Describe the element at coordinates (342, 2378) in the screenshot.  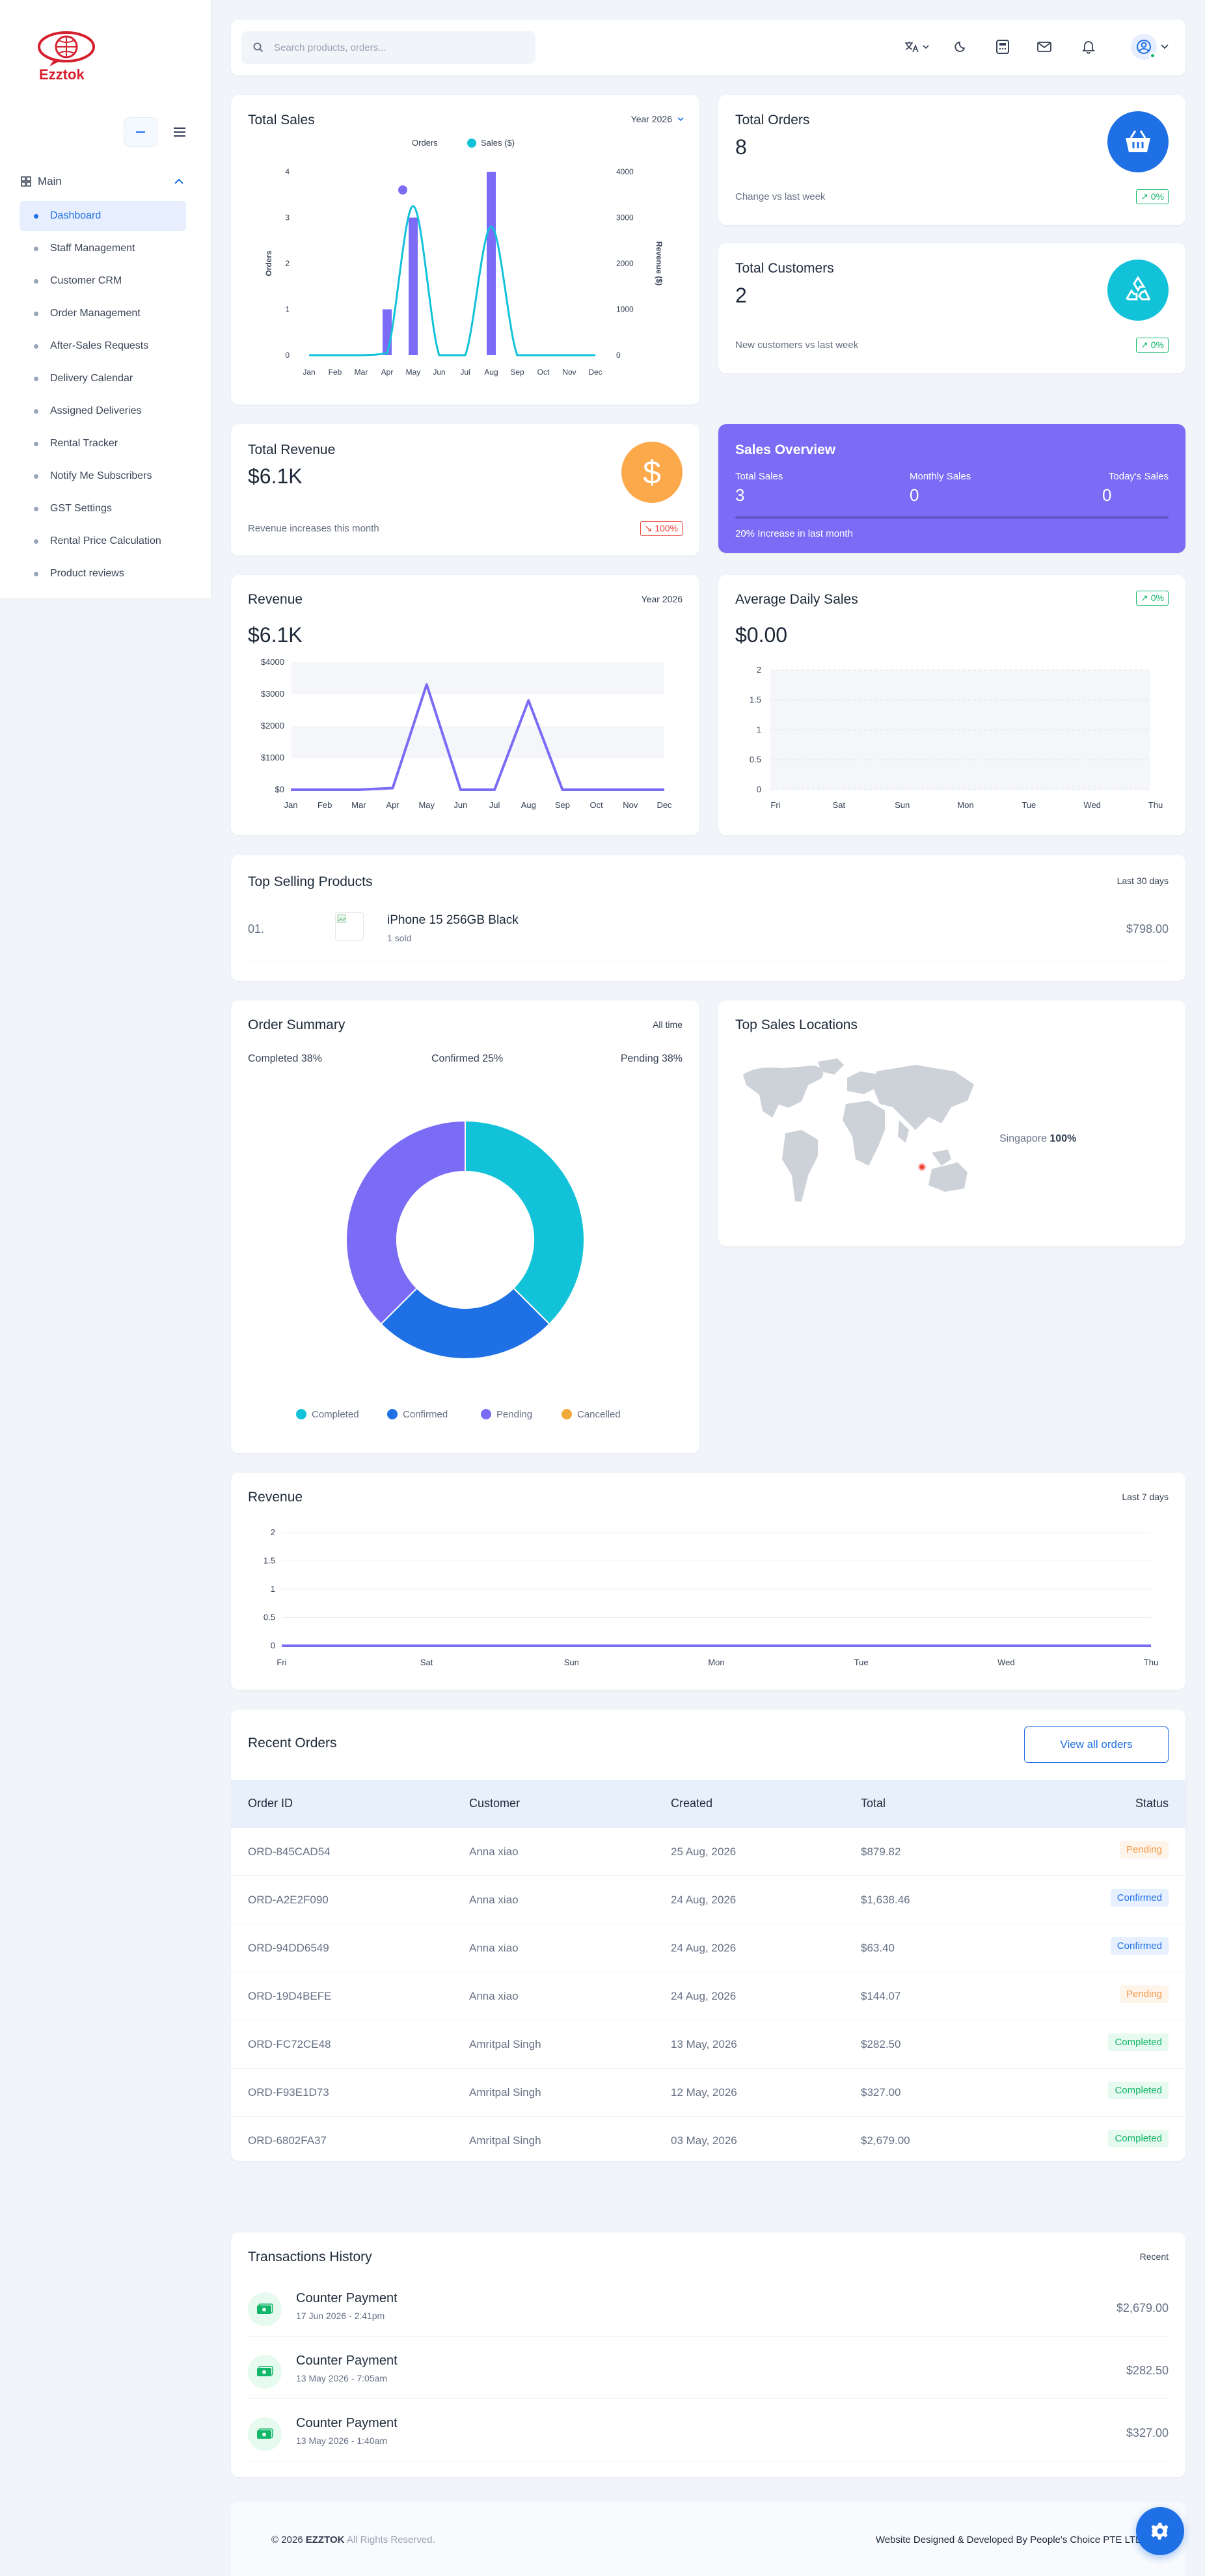
I see `transaction-date: 13 May 2026 - 7:05am` at that location.